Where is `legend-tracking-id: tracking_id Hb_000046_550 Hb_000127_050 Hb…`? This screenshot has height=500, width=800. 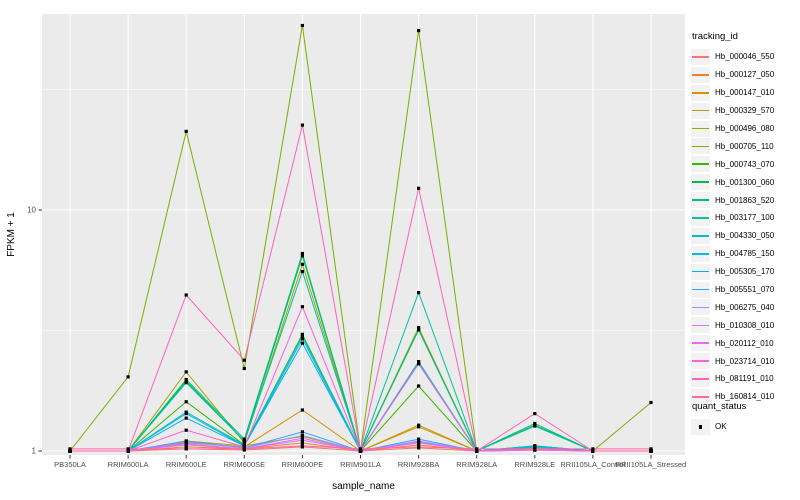 legend-tracking-id: tracking_id Hb_000046_550 Hb_000127_050 Hb… is located at coordinates (745, 218).